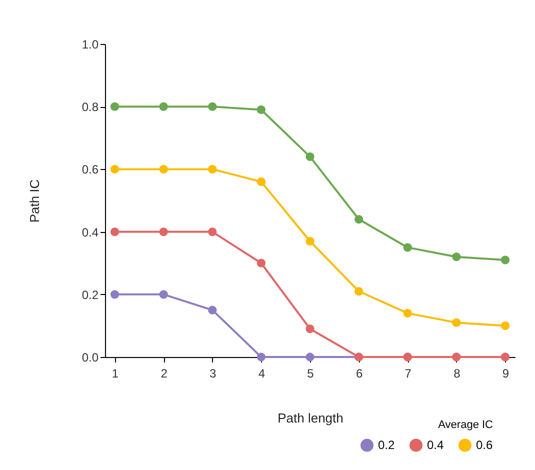  I want to click on x-tick-label: 2, so click(164, 373).